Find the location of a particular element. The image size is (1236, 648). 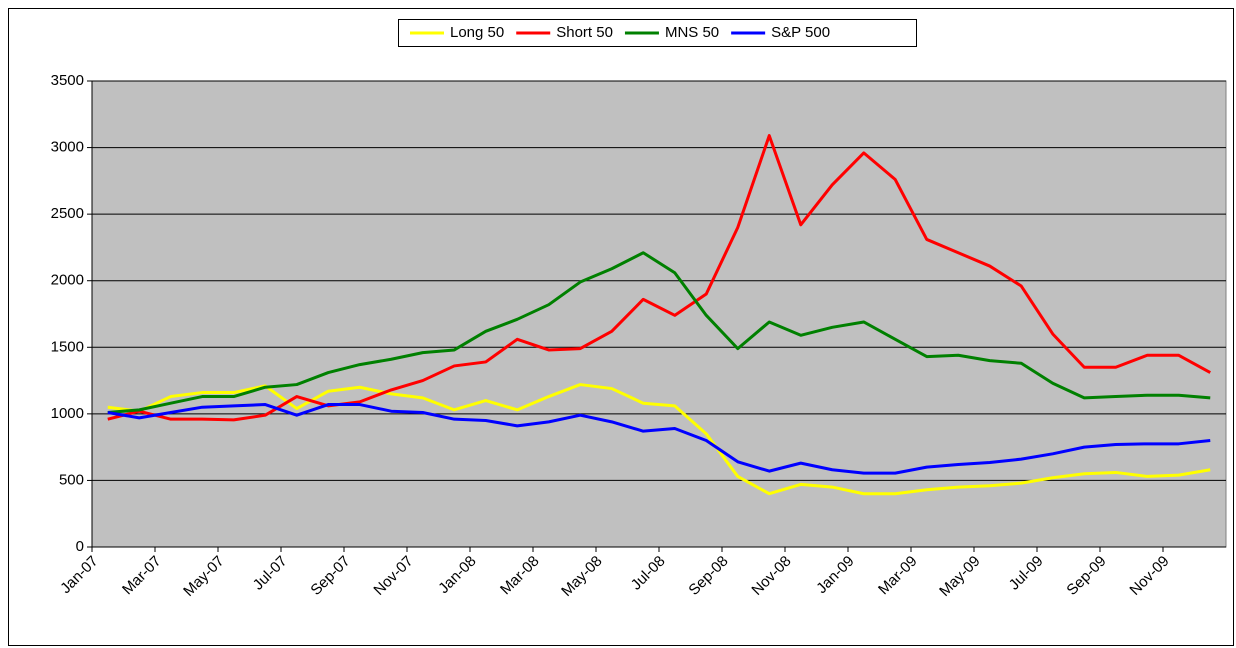

y-tick-label: 2500 is located at coordinates (67, 213).